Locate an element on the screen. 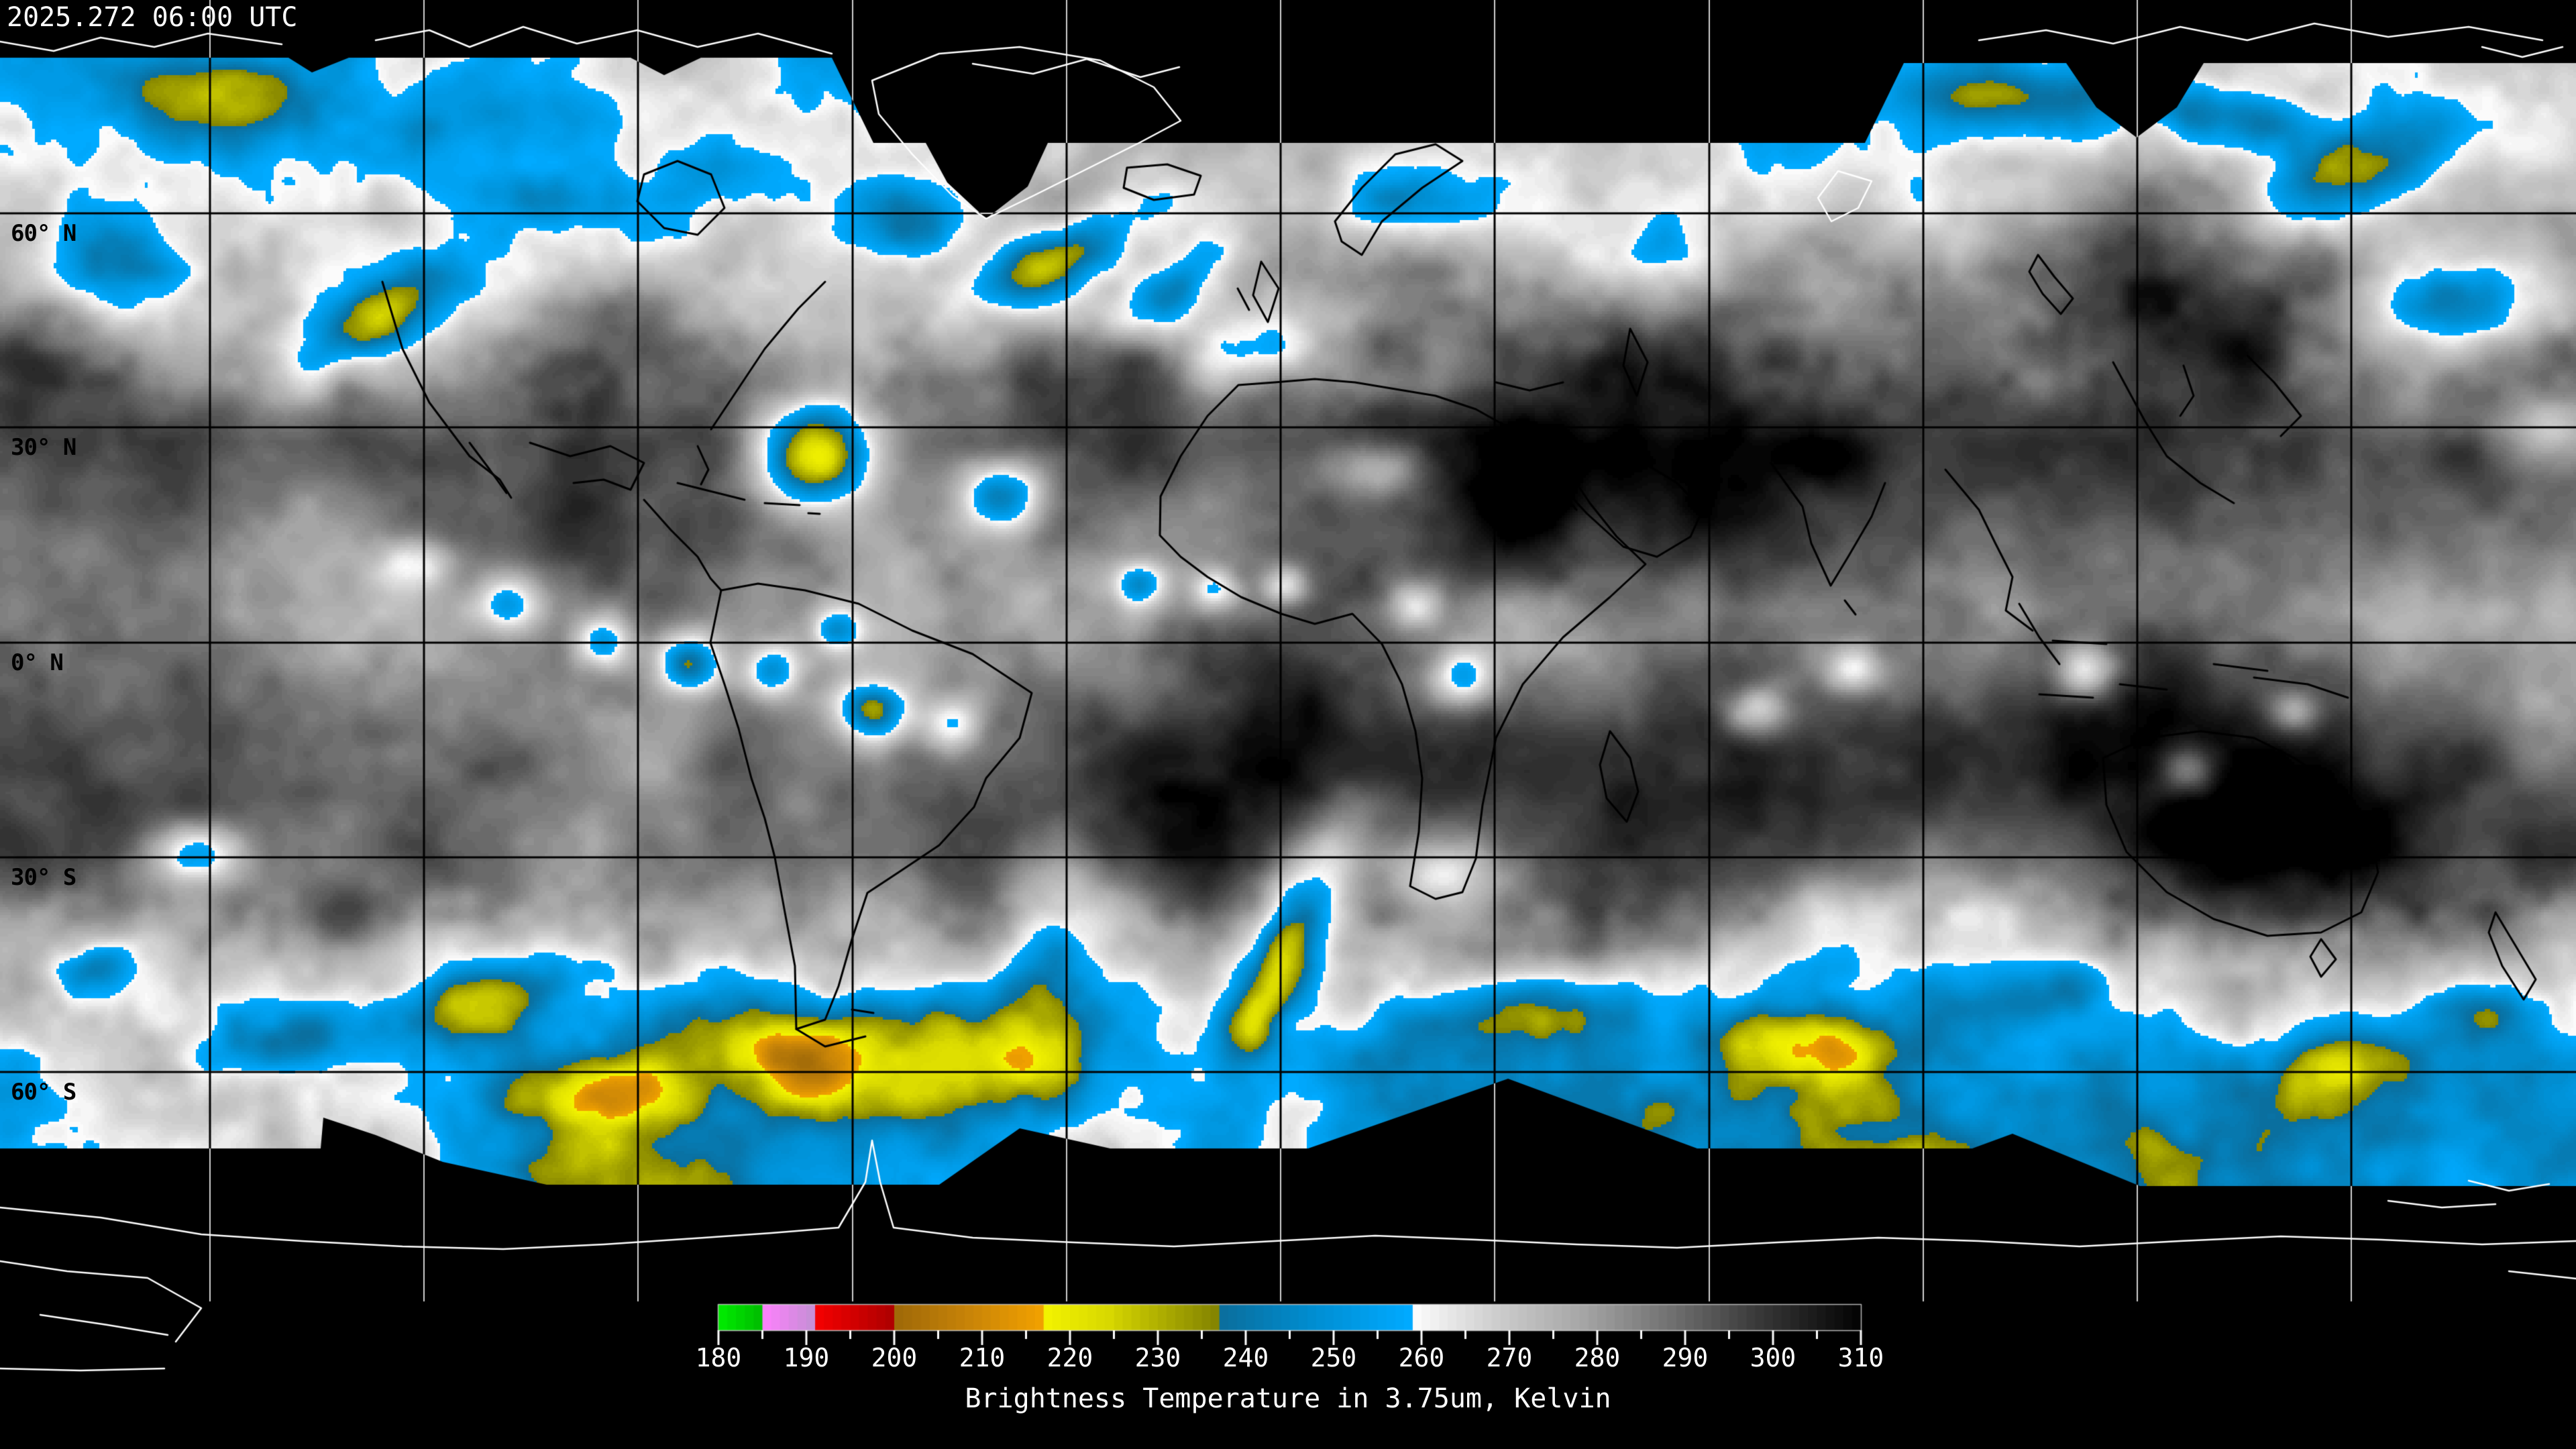 This screenshot has height=1449, width=2576. latitude-label: 30° S is located at coordinates (43, 877).